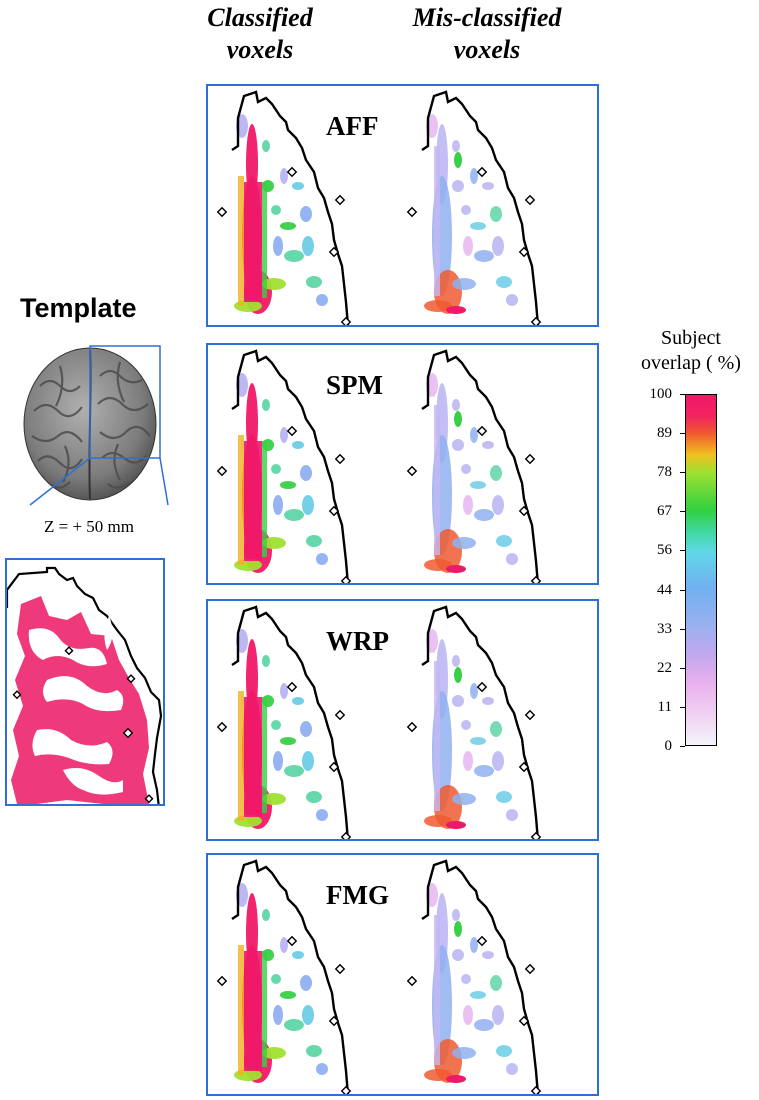 The width and height of the screenshot is (759, 1100). I want to click on method-panel-fmg: FMG, so click(402, 974).